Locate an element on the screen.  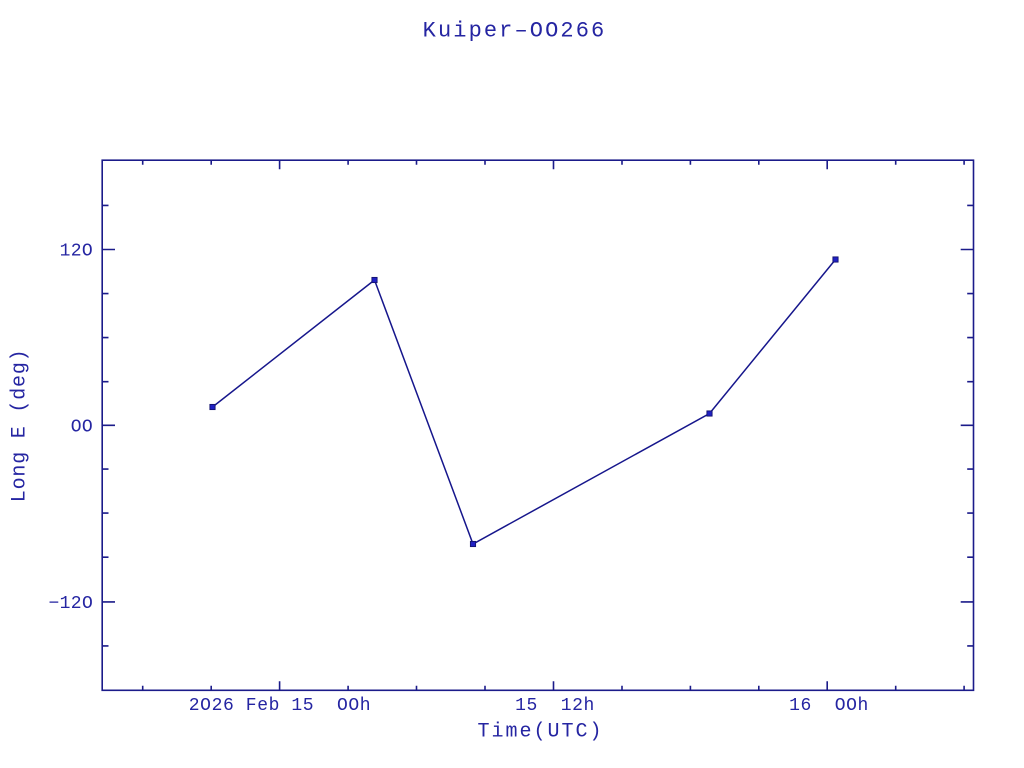
svg-text: 15 12h is located at coordinates (555, 706).